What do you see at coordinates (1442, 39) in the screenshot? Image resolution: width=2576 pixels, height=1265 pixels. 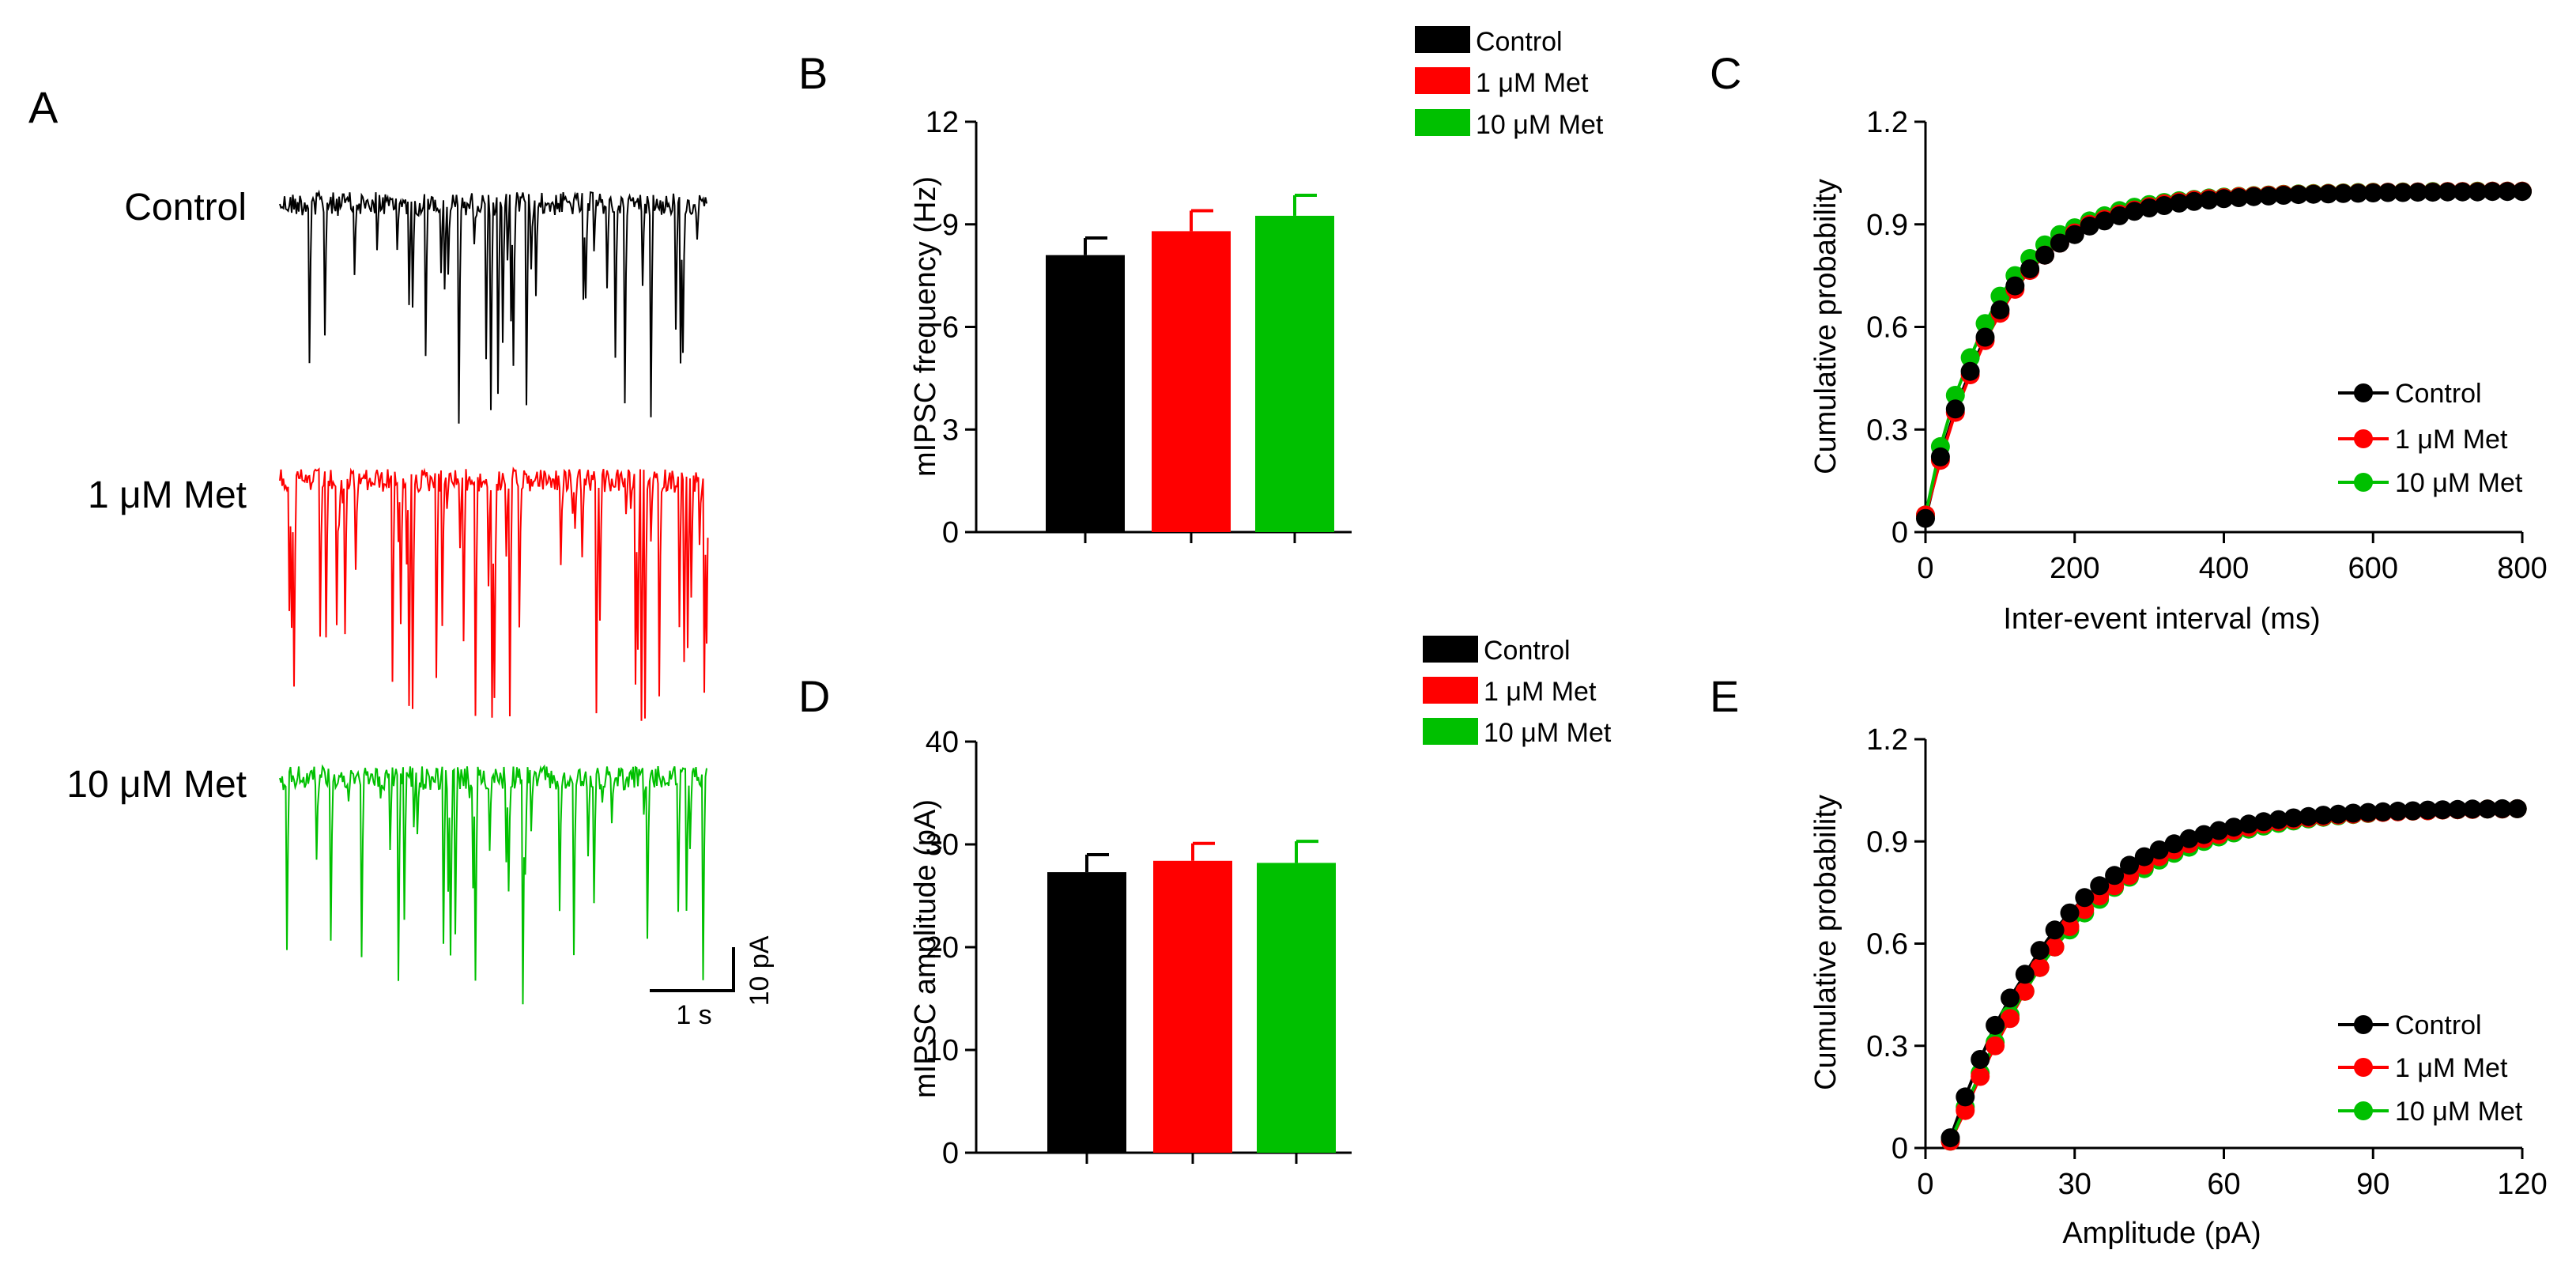 I see `legend-b-swatch-control` at bounding box center [1442, 39].